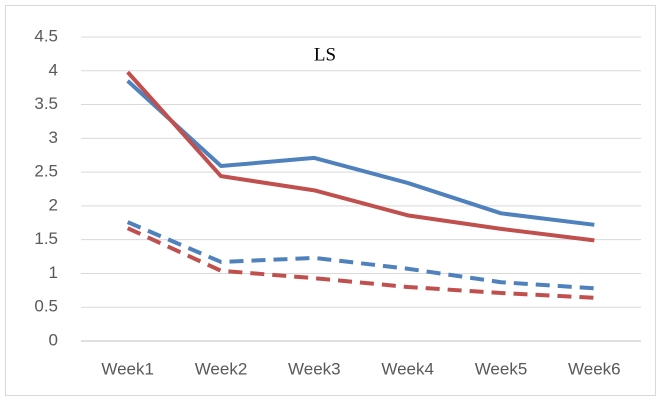 This screenshot has height=401, width=662. What do you see at coordinates (594, 368) in the screenshot?
I see `x-tick-label: Week6` at bounding box center [594, 368].